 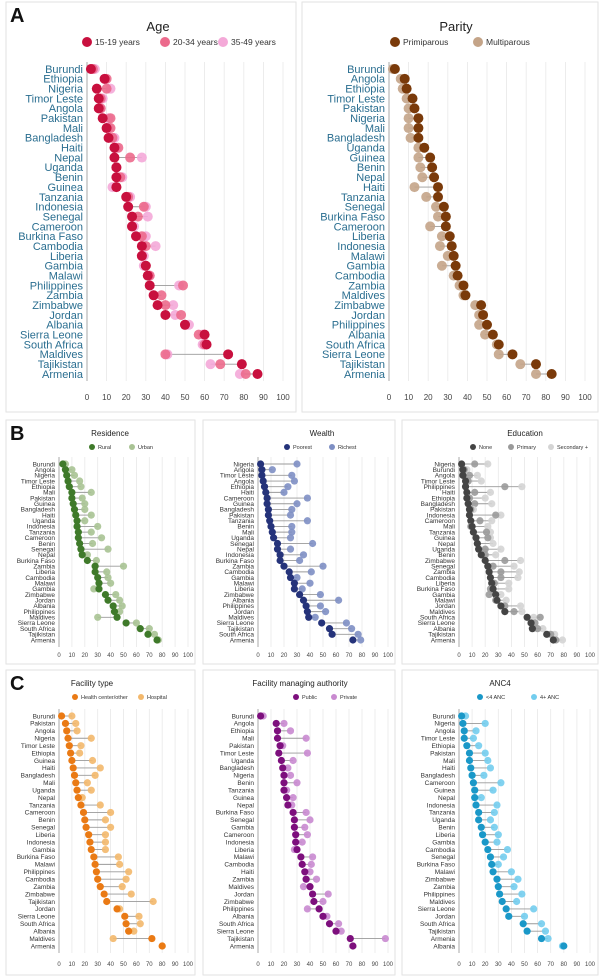 I want to click on category-label: Philippines, so click(x=359, y=326).